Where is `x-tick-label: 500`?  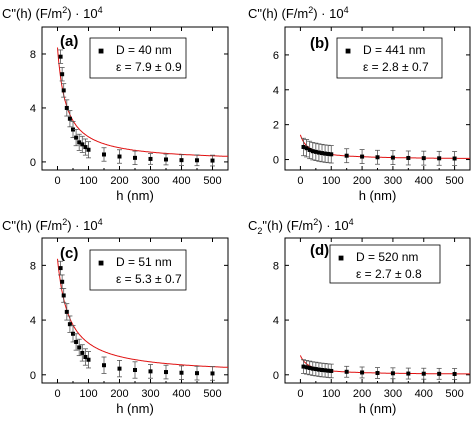
x-tick-label: 500 is located at coordinates (454, 181).